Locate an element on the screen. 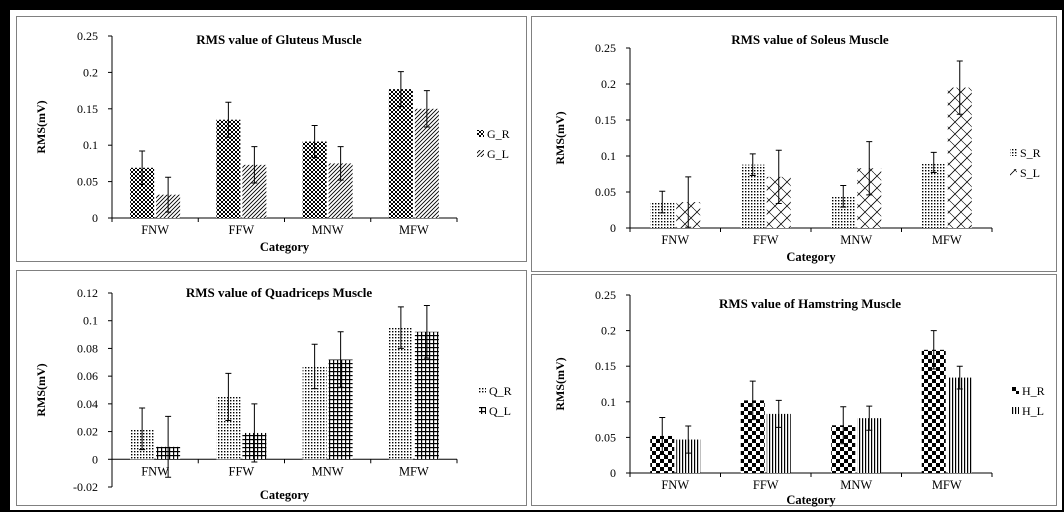  error-bar-g-r-mfw is located at coordinates (400, 89).